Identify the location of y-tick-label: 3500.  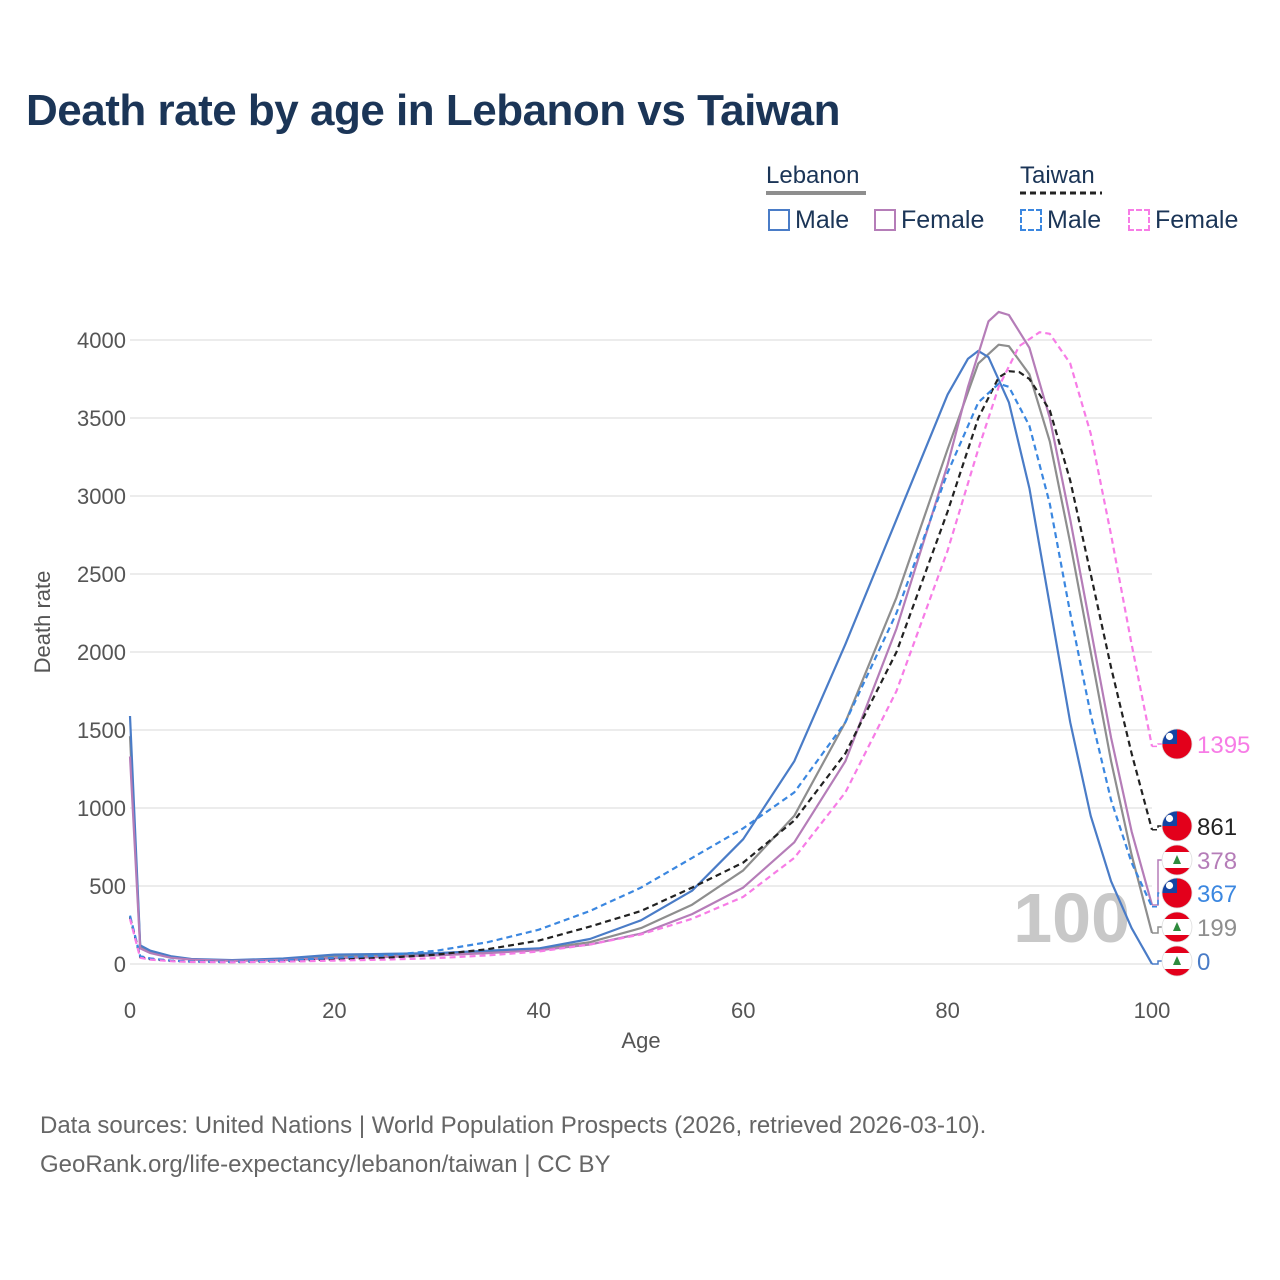
(101, 418).